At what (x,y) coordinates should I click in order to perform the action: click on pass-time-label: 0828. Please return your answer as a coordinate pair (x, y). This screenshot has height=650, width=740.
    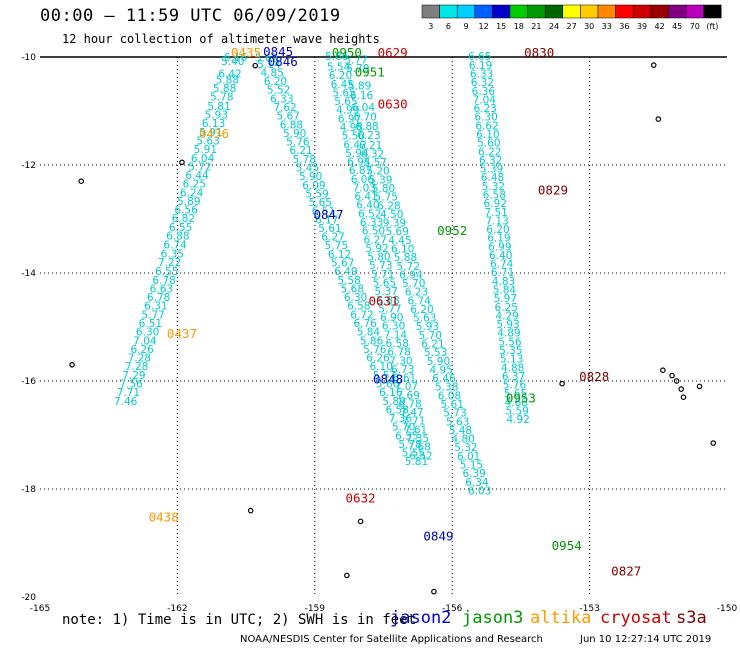
    Looking at the image, I should click on (594, 376).